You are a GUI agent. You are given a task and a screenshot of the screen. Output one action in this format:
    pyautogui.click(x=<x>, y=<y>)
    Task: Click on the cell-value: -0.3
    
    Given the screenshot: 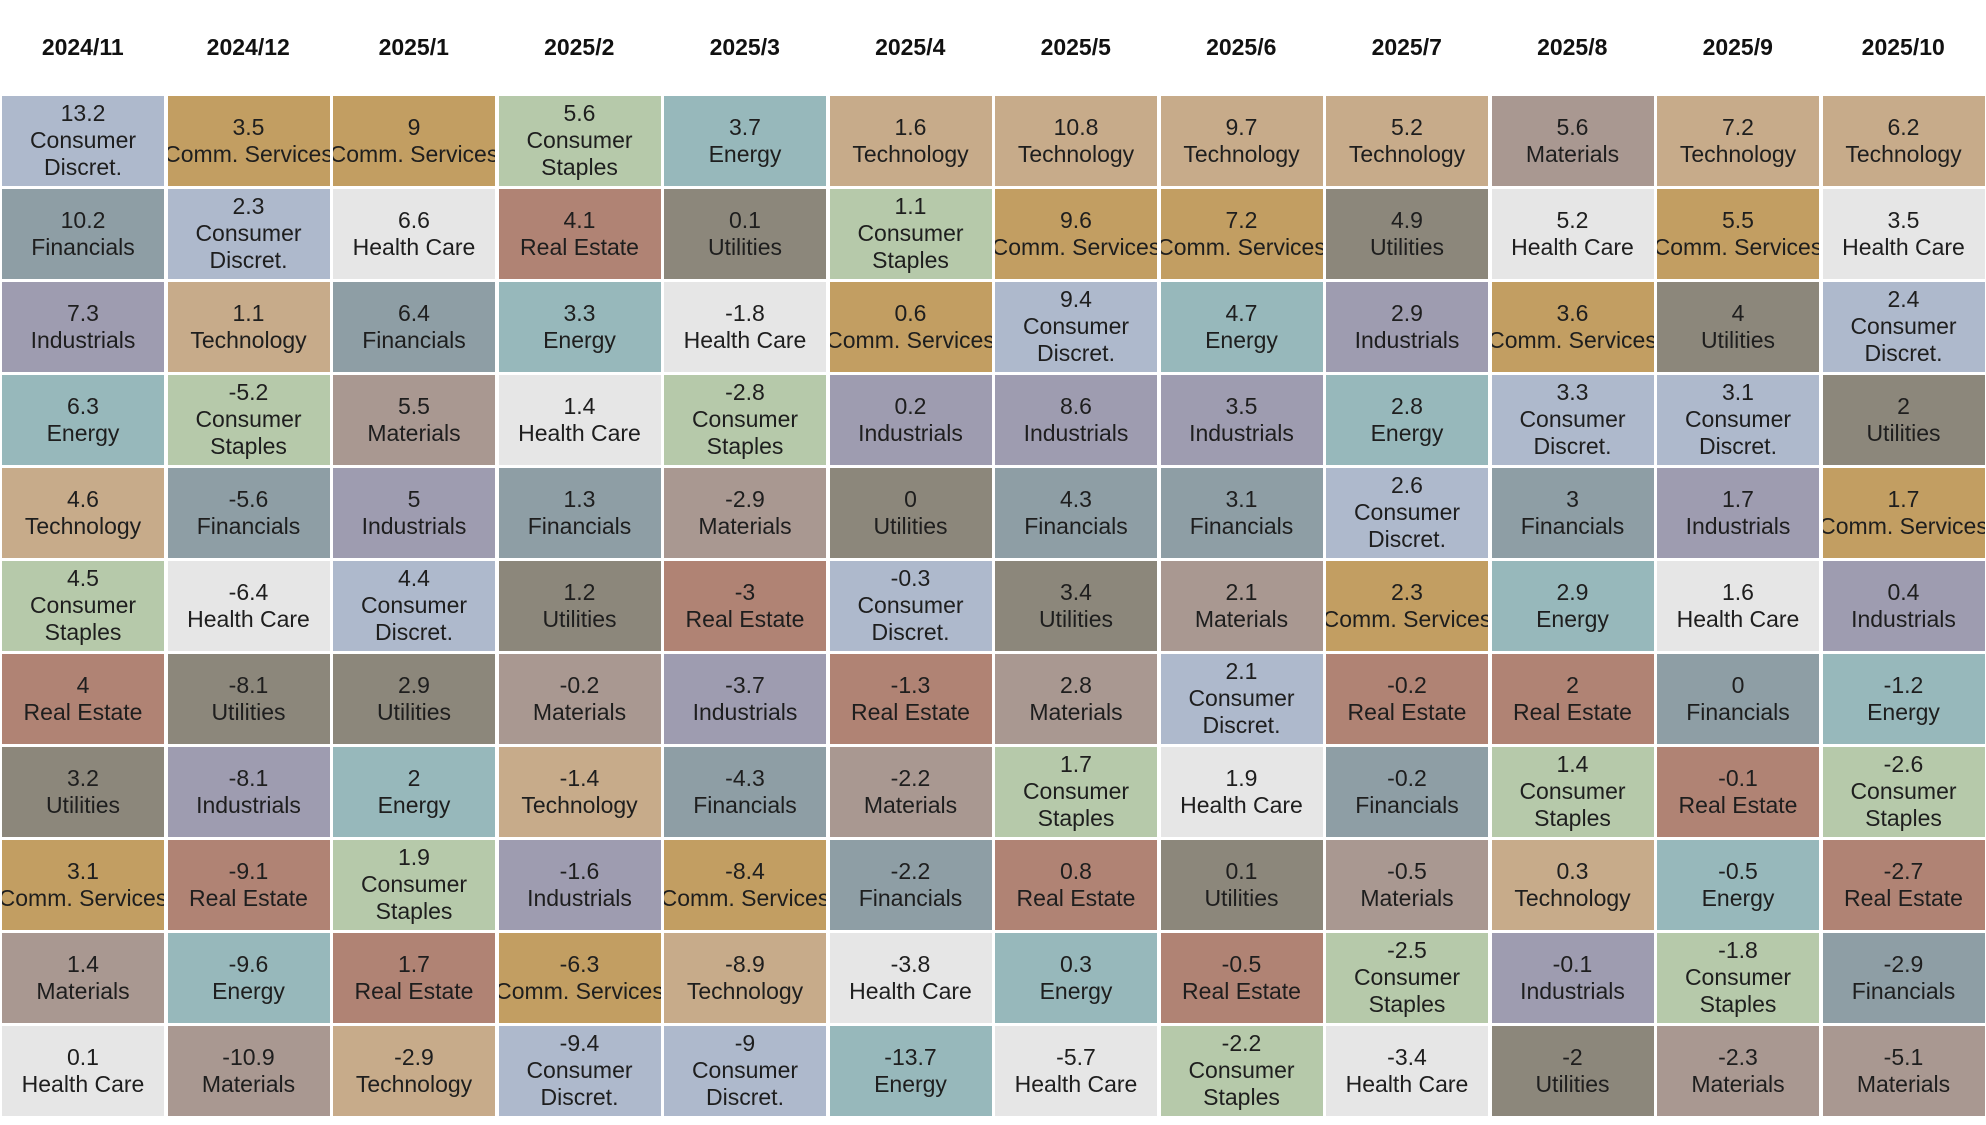 What is the action you would take?
    pyautogui.click(x=910, y=578)
    